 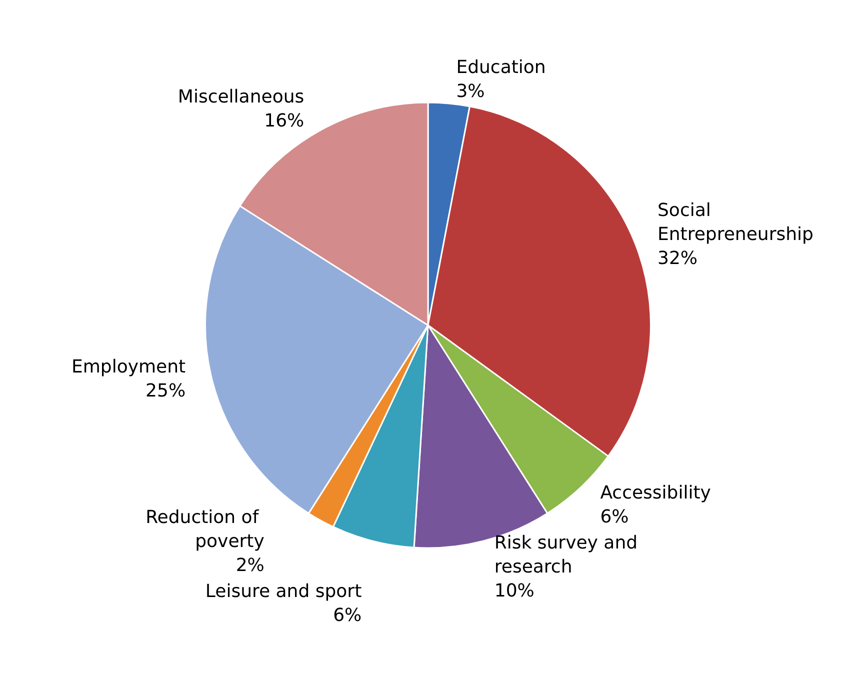 What do you see at coordinates (569, 555) in the screenshot?
I see `slice-label: Risk survey and research` at bounding box center [569, 555].